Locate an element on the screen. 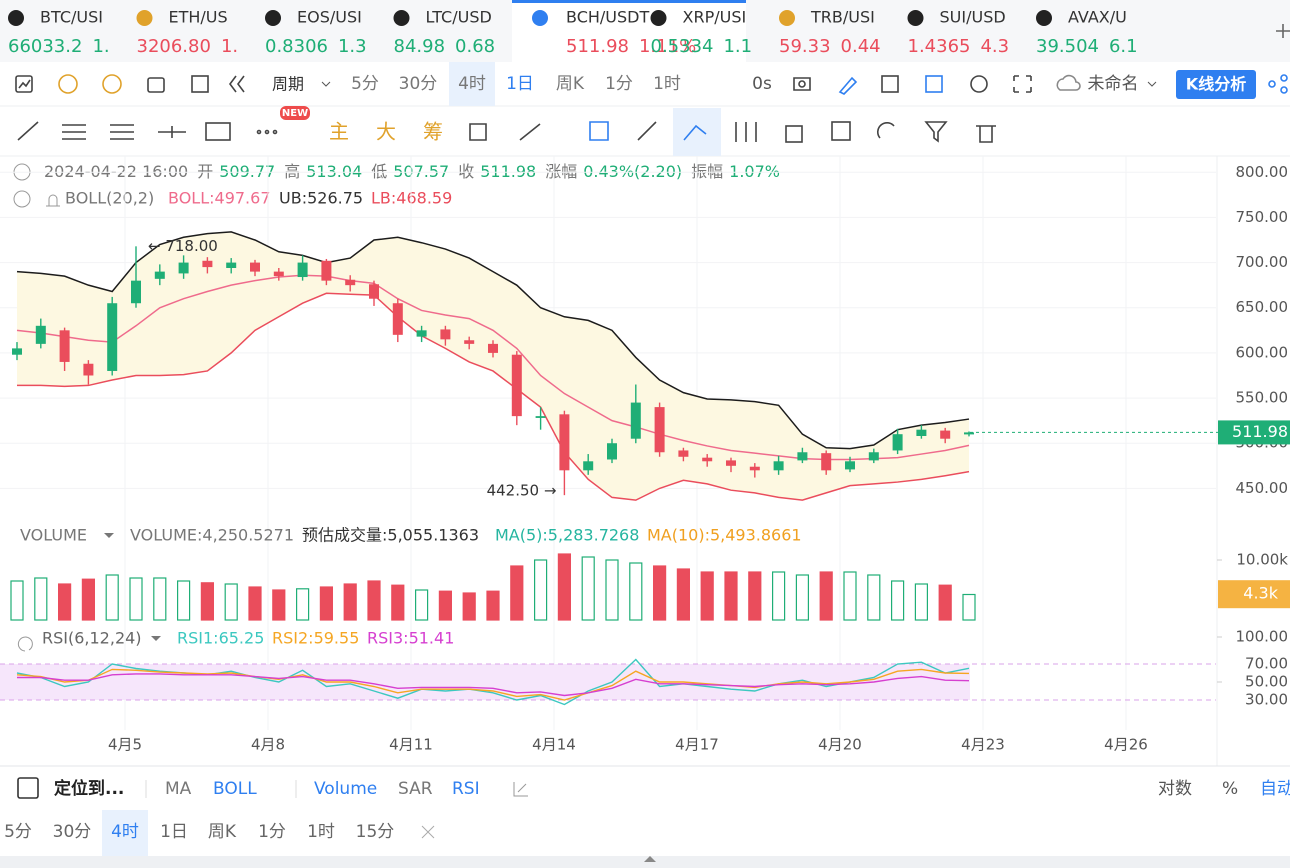 This screenshot has width=1290, height=868. info-label: 高 is located at coordinates (292, 171).